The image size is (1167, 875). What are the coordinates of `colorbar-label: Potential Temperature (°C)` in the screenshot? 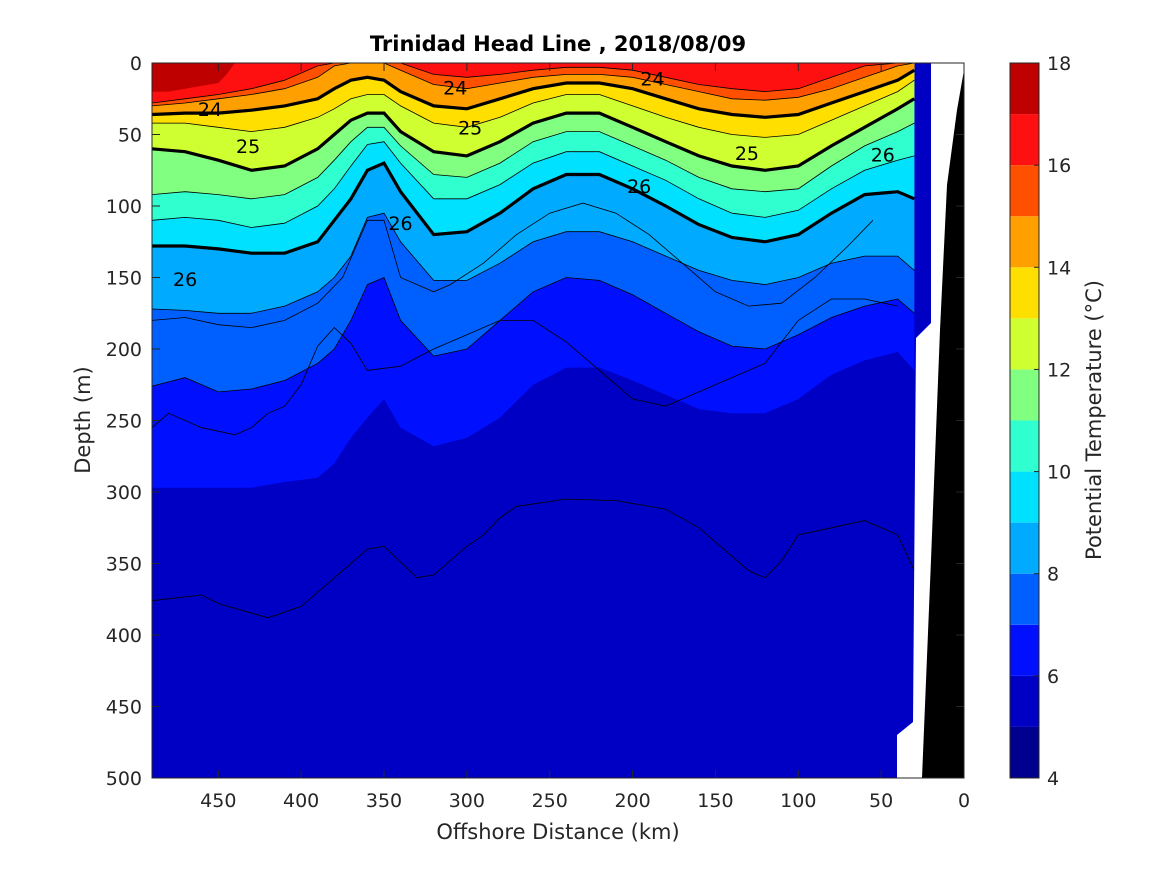 It's located at (1094, 420).